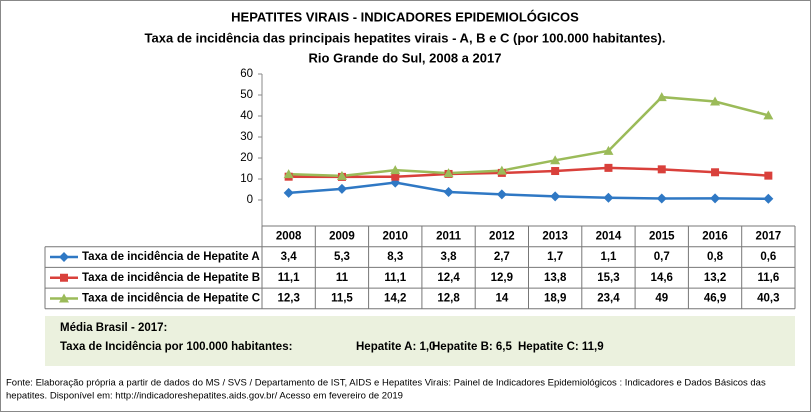  What do you see at coordinates (555, 236) in the screenshot?
I see `x-tick-label: 2013` at bounding box center [555, 236].